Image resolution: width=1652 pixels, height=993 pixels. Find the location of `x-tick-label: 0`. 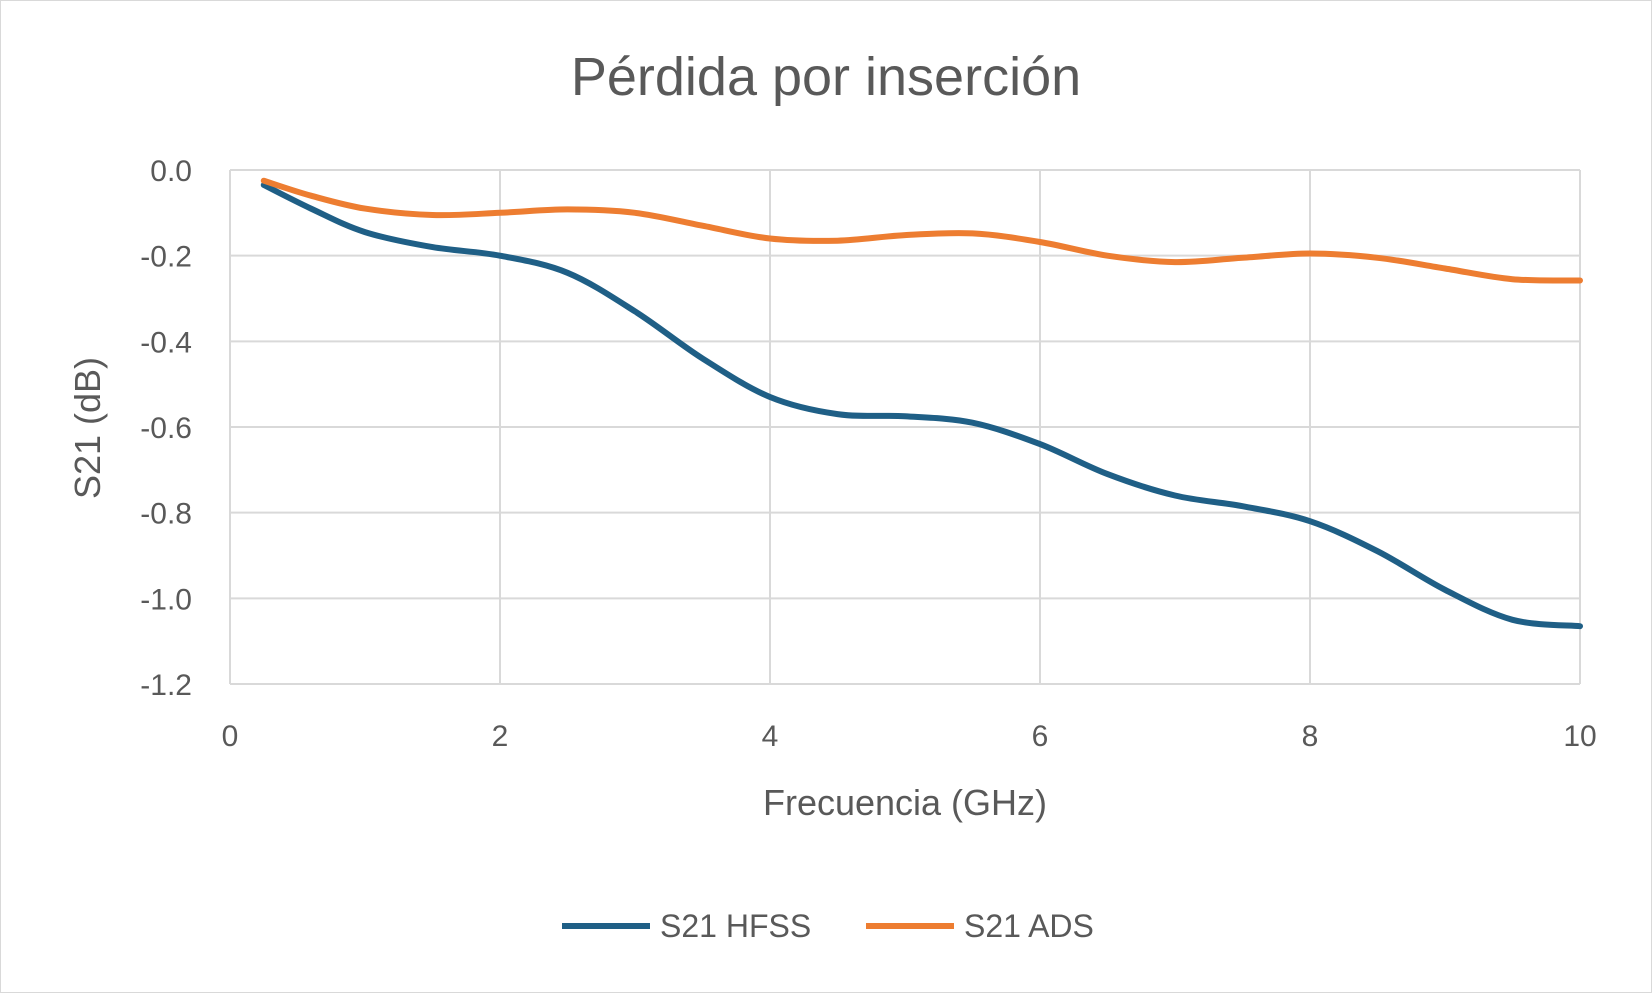

x-tick-label: 0 is located at coordinates (230, 736).